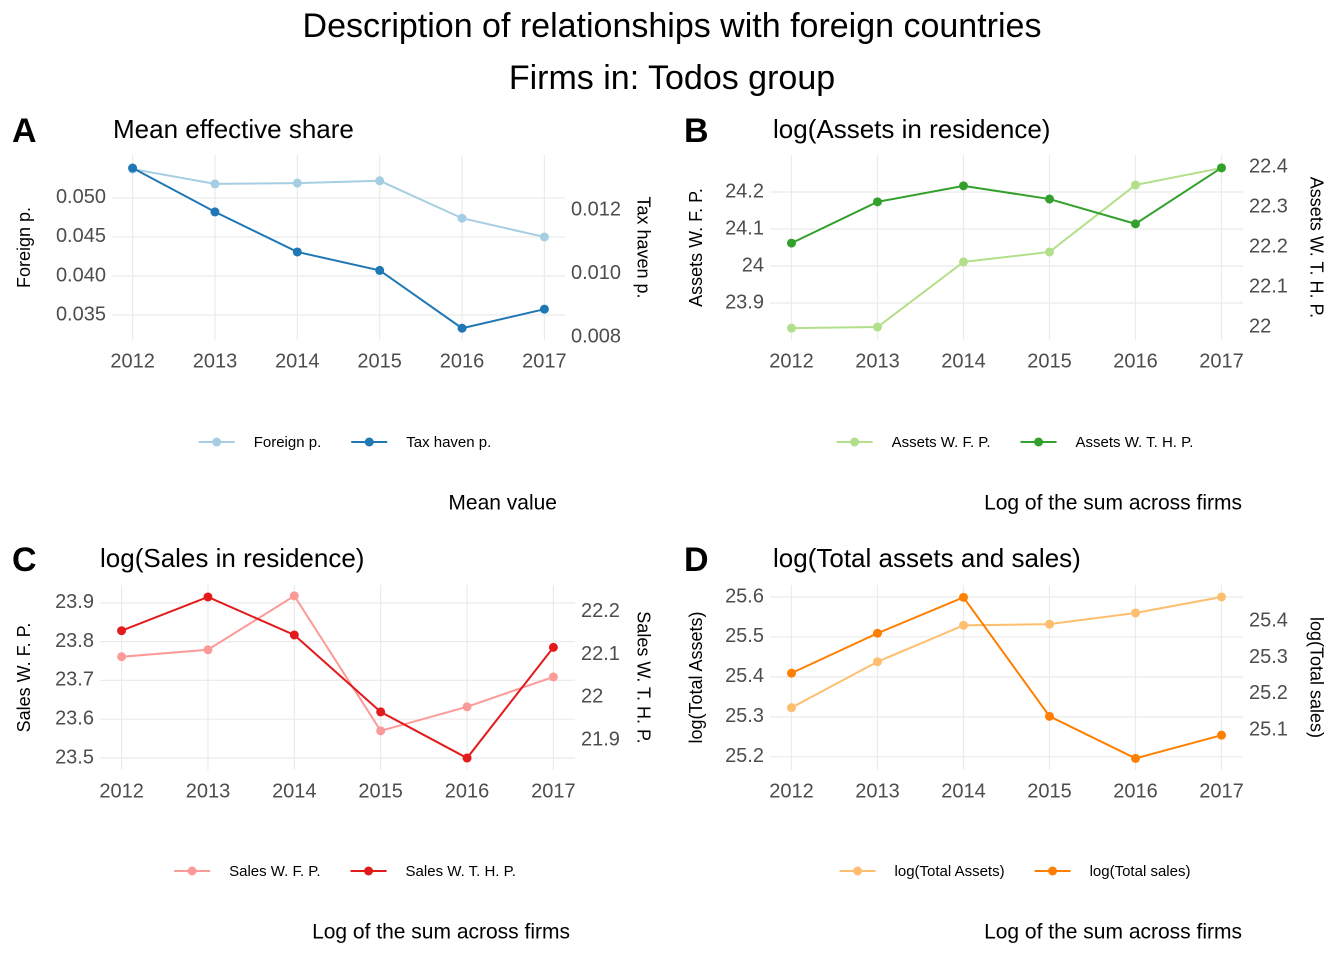  I want to click on legend-label: log(Total Assets), so click(950, 871).